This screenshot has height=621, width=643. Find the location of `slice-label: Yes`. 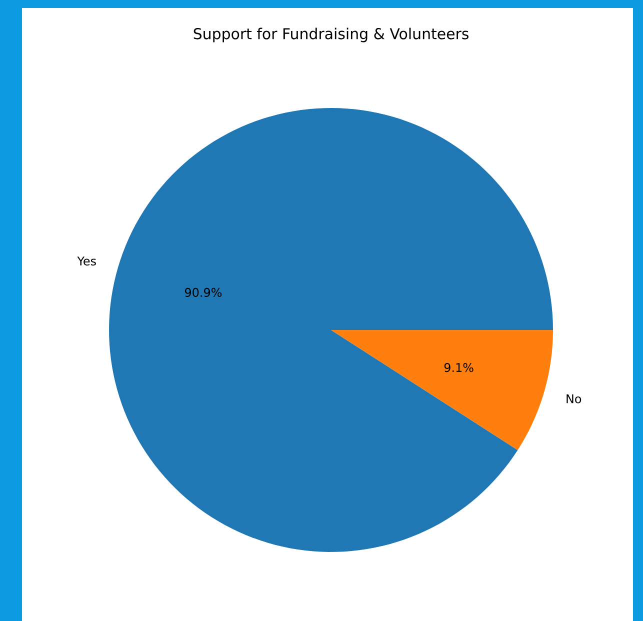

slice-label: Yes is located at coordinates (86, 261).